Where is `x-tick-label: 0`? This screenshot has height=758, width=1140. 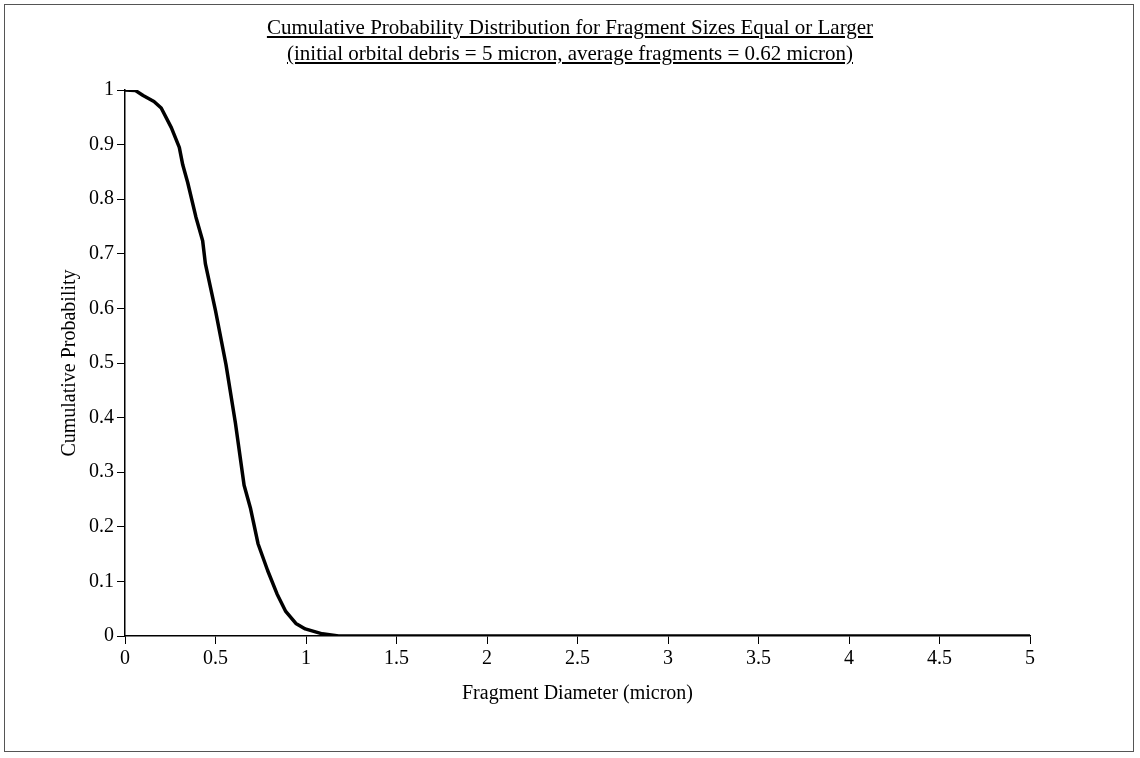
x-tick-label: 0 is located at coordinates (125, 657).